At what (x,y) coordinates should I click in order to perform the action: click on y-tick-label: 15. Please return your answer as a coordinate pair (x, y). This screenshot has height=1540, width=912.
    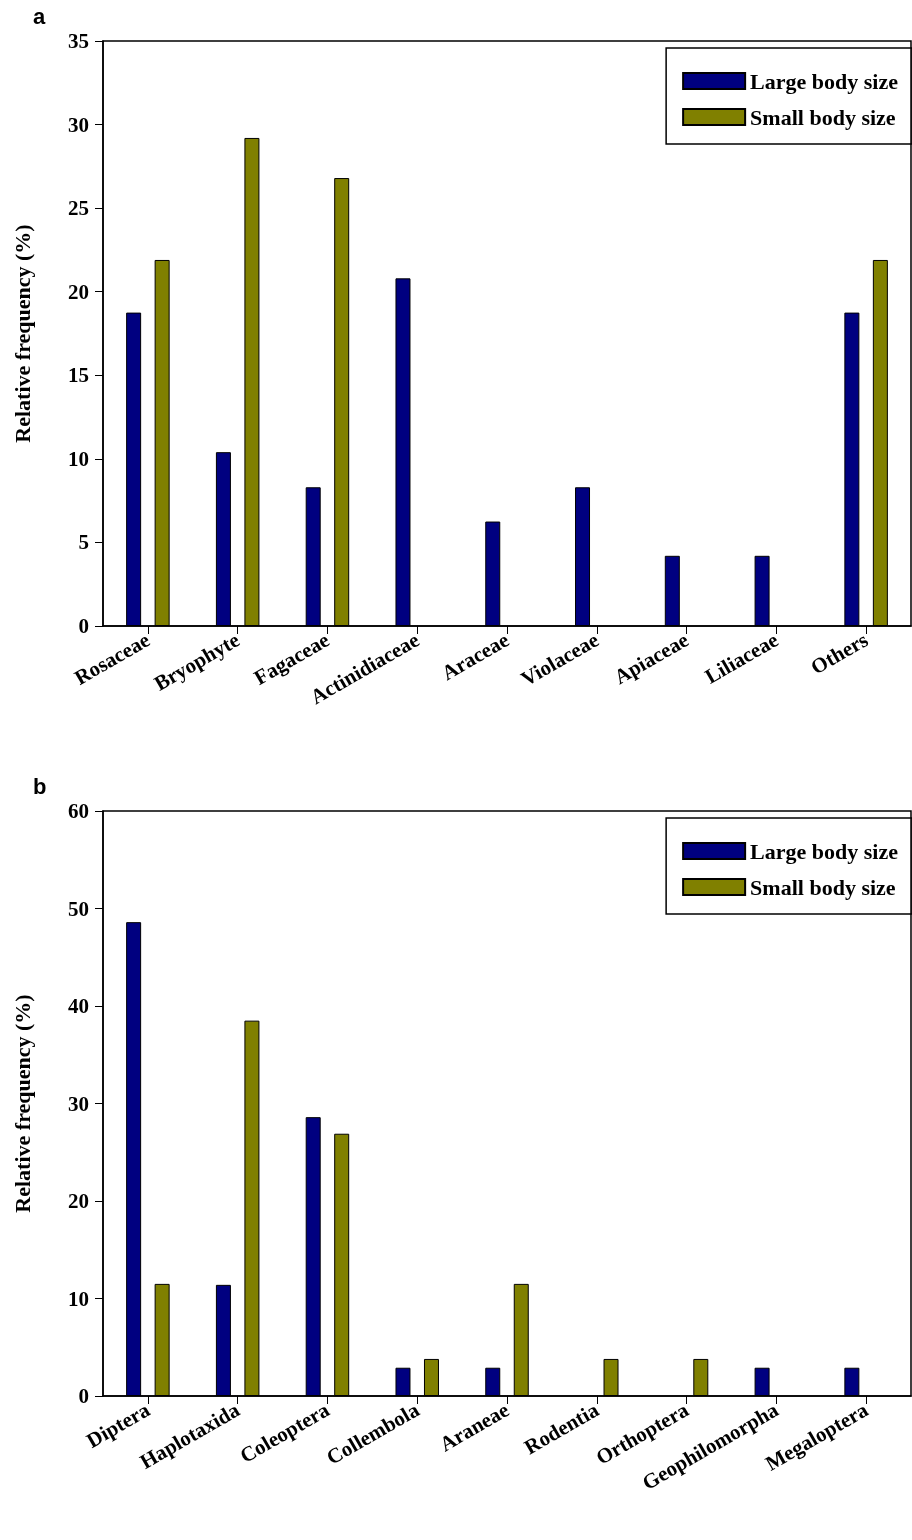
    Looking at the image, I should click on (78, 375).